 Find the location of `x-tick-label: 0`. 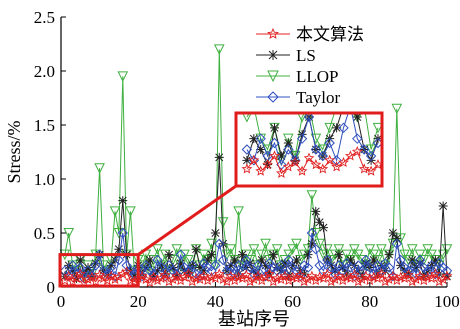

x-tick-label: 0 is located at coordinates (61, 301).